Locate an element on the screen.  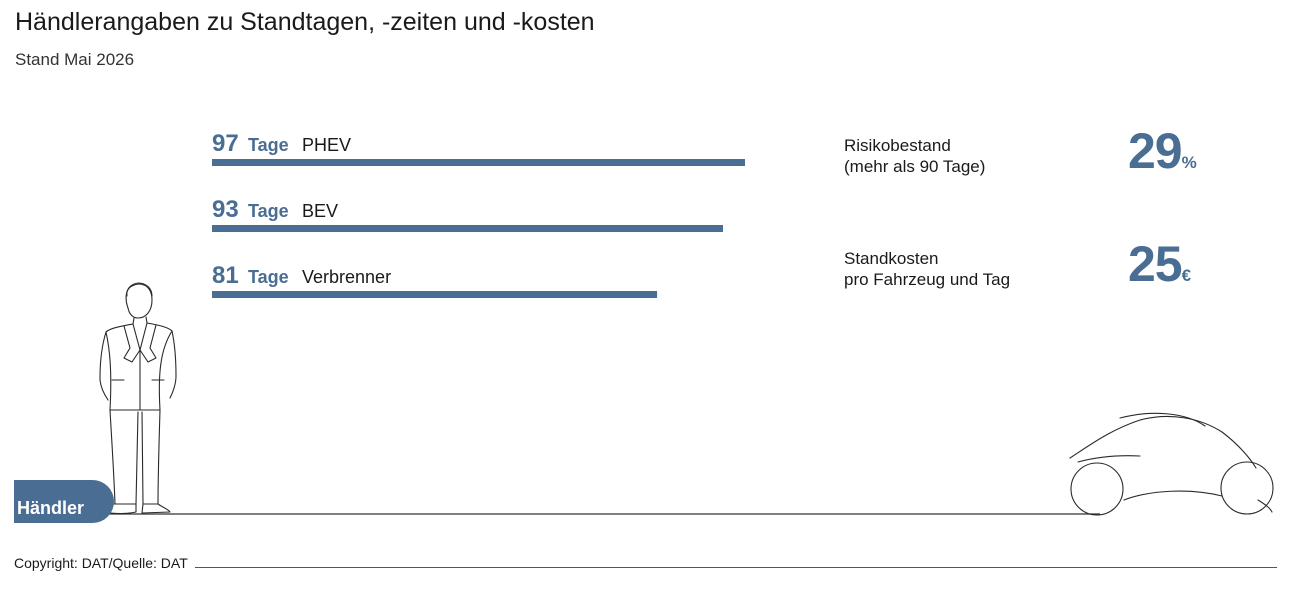
haendler-badge-label: Händler is located at coordinates (51, 508).